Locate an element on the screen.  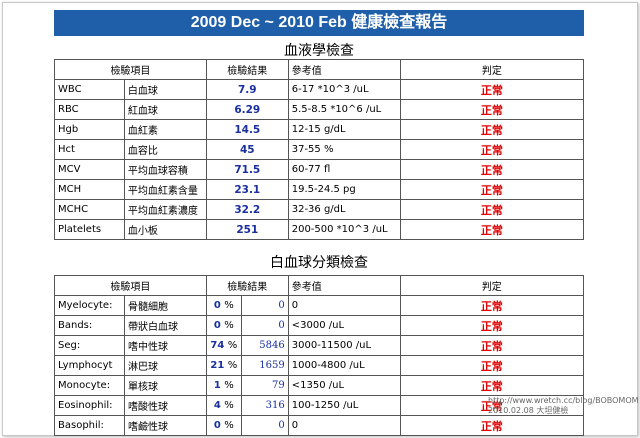
percent-value: 21 is located at coordinates (217, 365).